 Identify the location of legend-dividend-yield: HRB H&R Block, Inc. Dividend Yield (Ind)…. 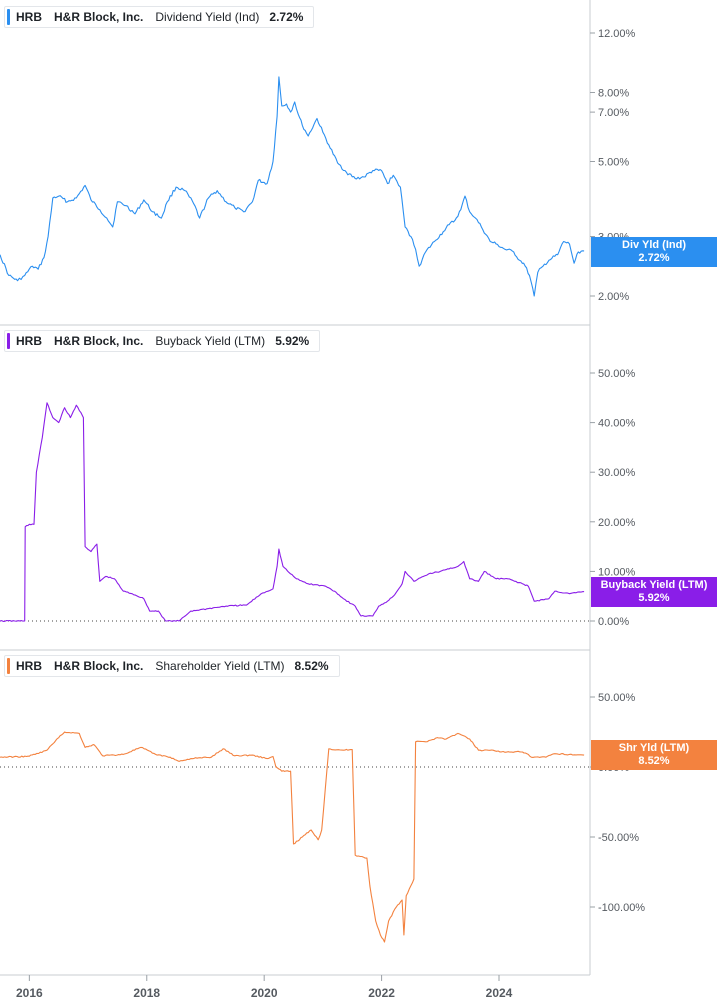
(159, 17).